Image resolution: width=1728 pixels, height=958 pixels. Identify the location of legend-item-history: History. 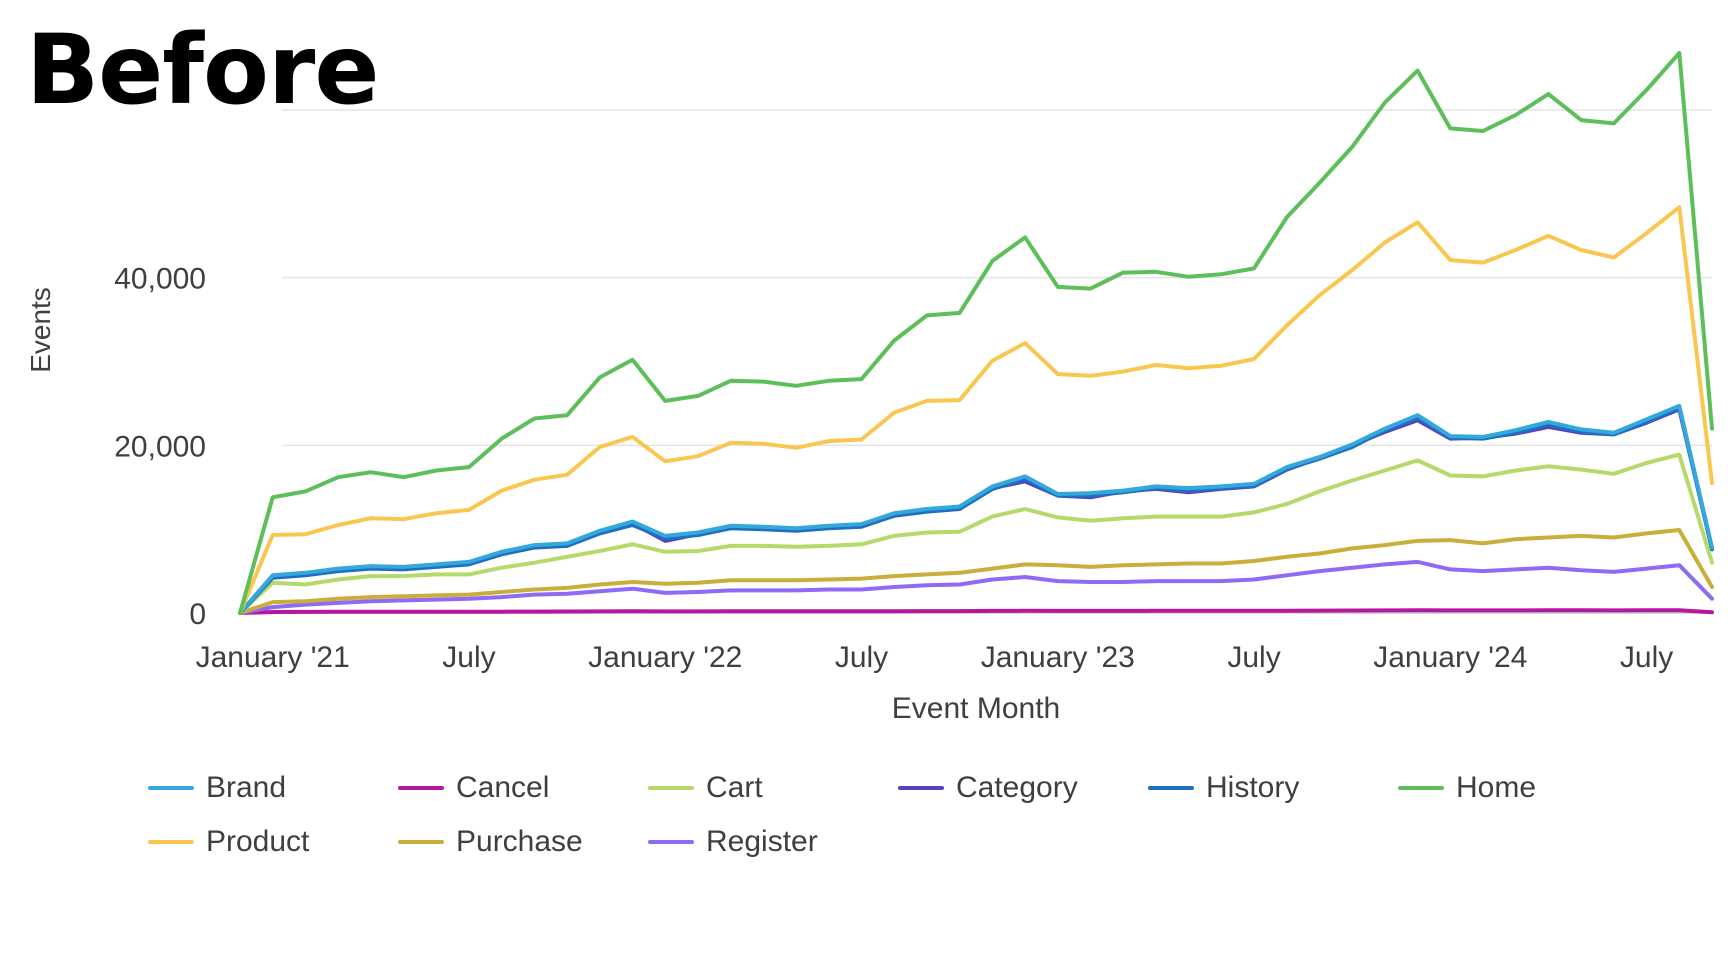
(1273, 788).